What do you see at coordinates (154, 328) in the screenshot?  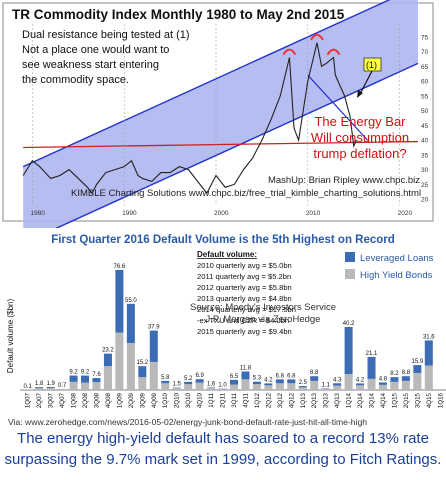 I see `bar-value-label: 37.9` at bounding box center [154, 328].